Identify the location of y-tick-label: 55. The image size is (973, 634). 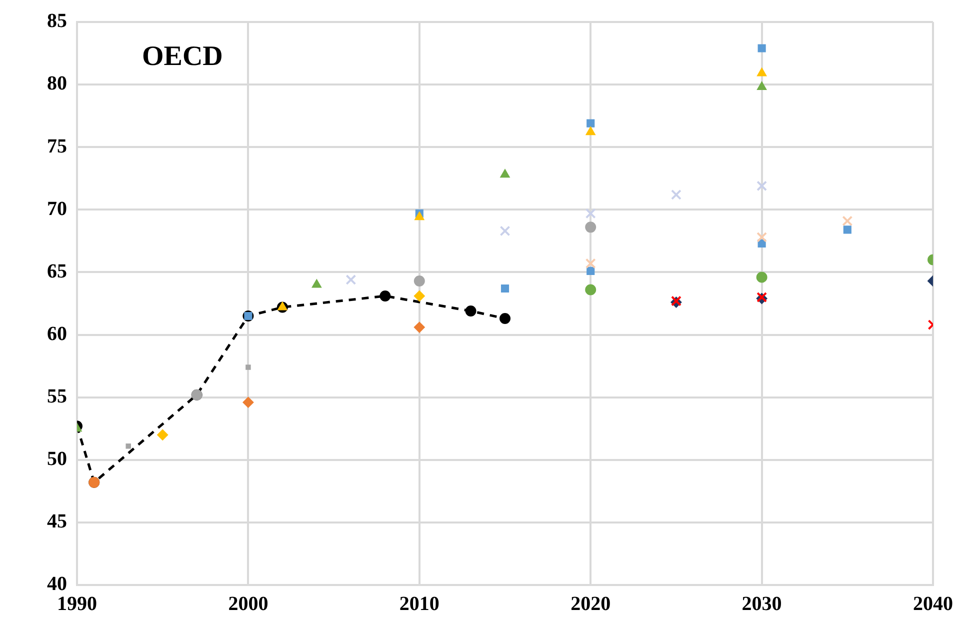
(57, 397).